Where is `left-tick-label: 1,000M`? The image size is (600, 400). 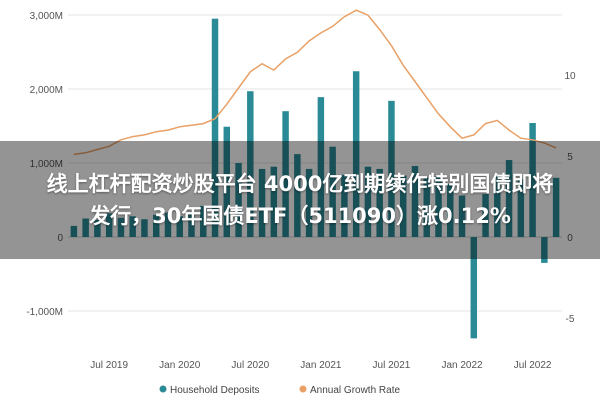 left-tick-label: 1,000M is located at coordinates (46, 164).